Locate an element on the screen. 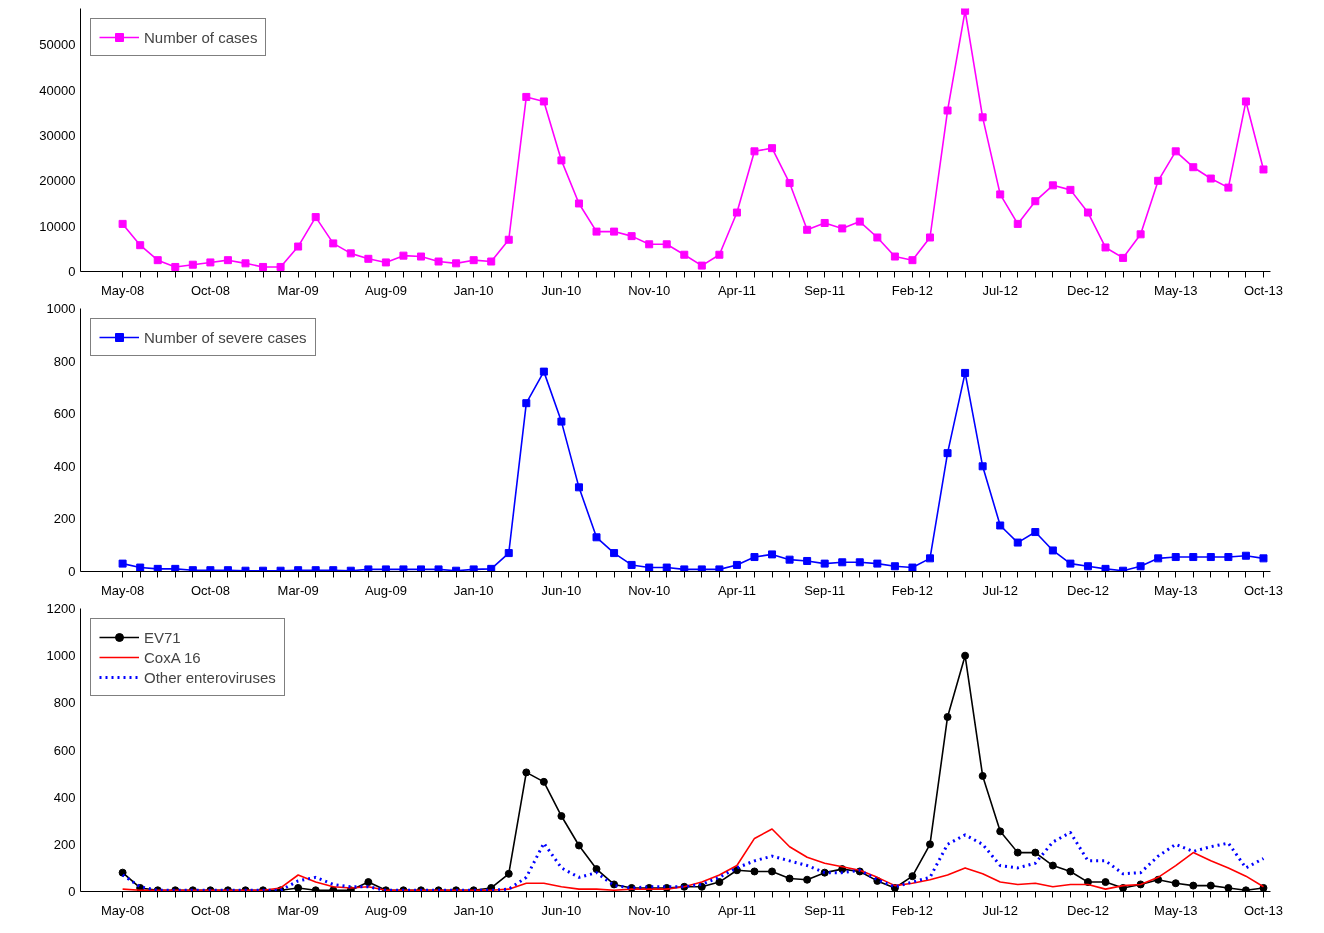  legend-label: Number of severe cases is located at coordinates (225, 337).